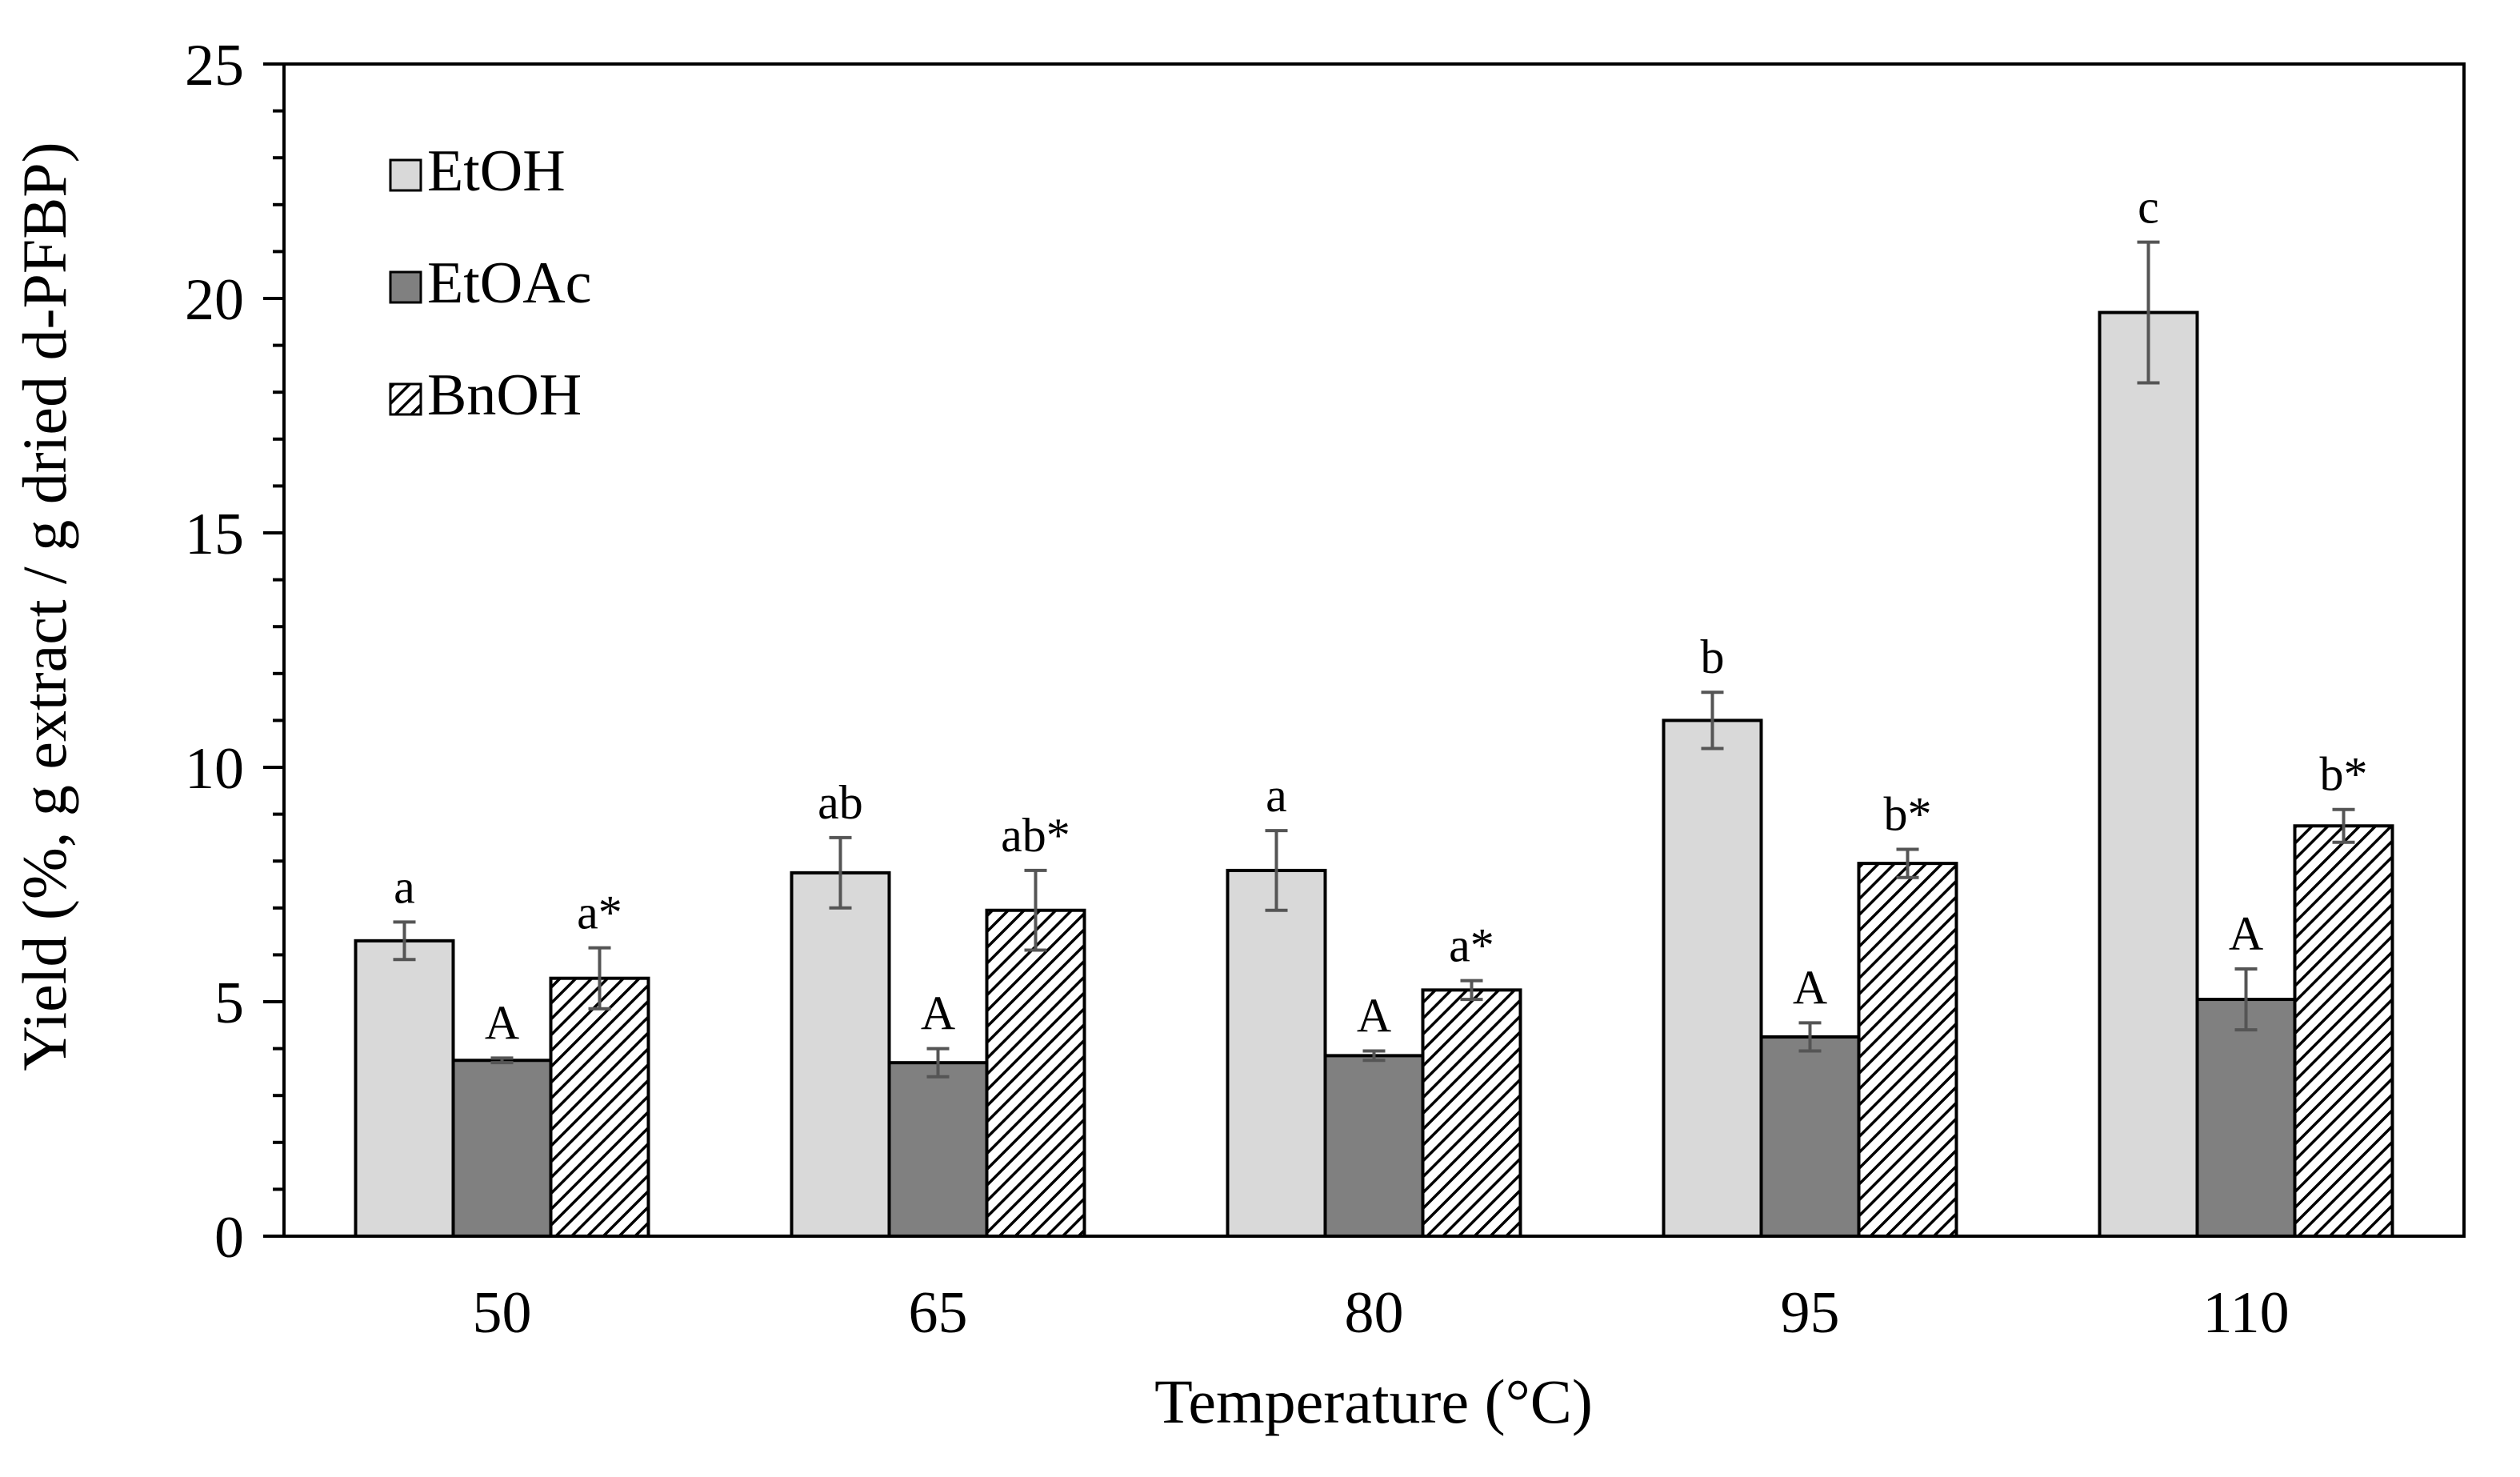  Describe the element at coordinates (214, 769) in the screenshot. I see `y-tick-label: 10` at that location.